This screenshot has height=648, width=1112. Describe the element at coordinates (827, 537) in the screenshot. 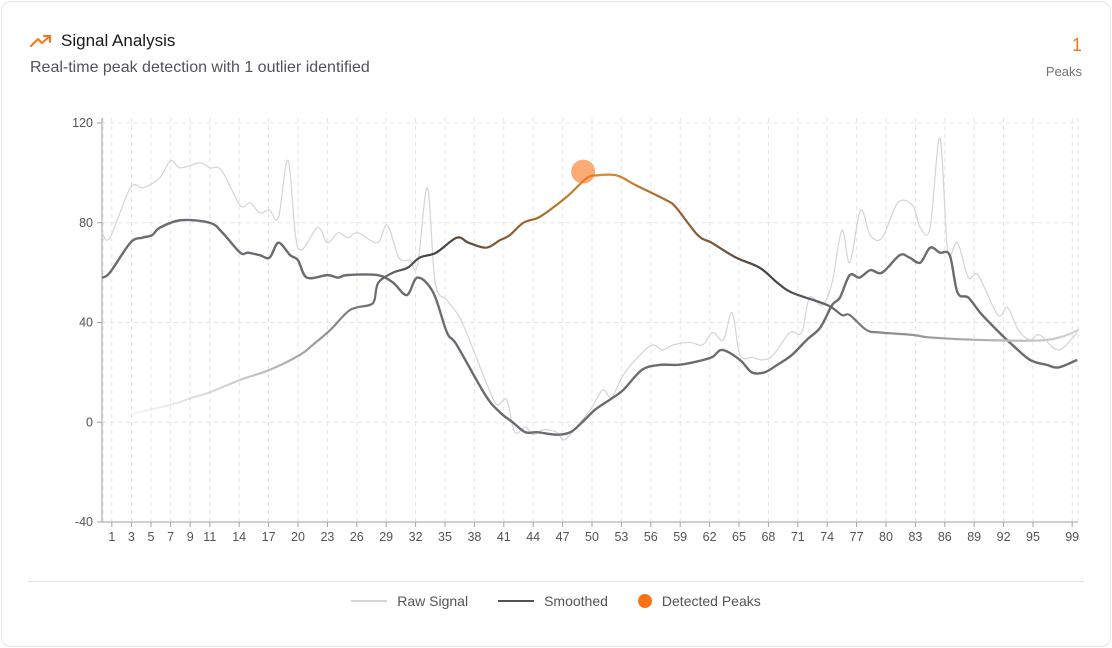

I see `x-tick-label: 74` at that location.